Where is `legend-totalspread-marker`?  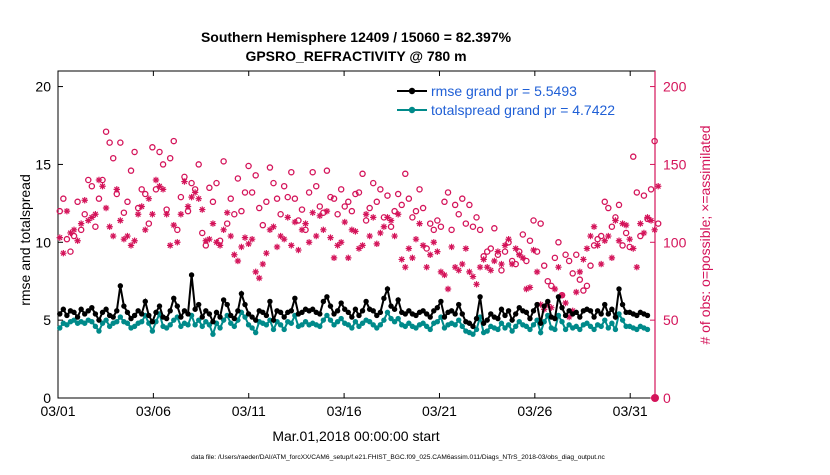 legend-totalspread-marker is located at coordinates (412, 110).